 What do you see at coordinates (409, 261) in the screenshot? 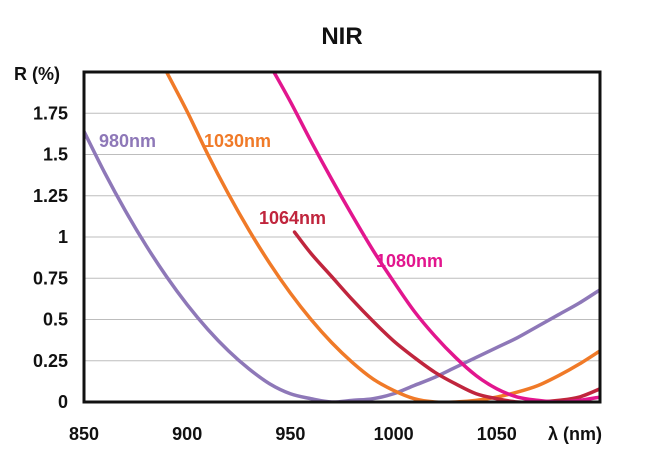
I see `series-label-1080nm: 1080nm` at bounding box center [409, 261].